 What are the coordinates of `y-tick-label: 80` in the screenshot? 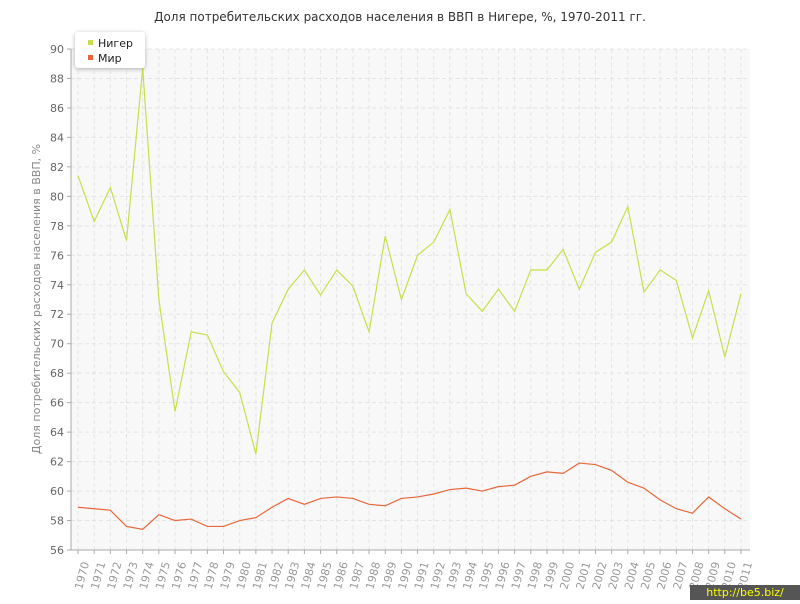 It's located at (57, 196).